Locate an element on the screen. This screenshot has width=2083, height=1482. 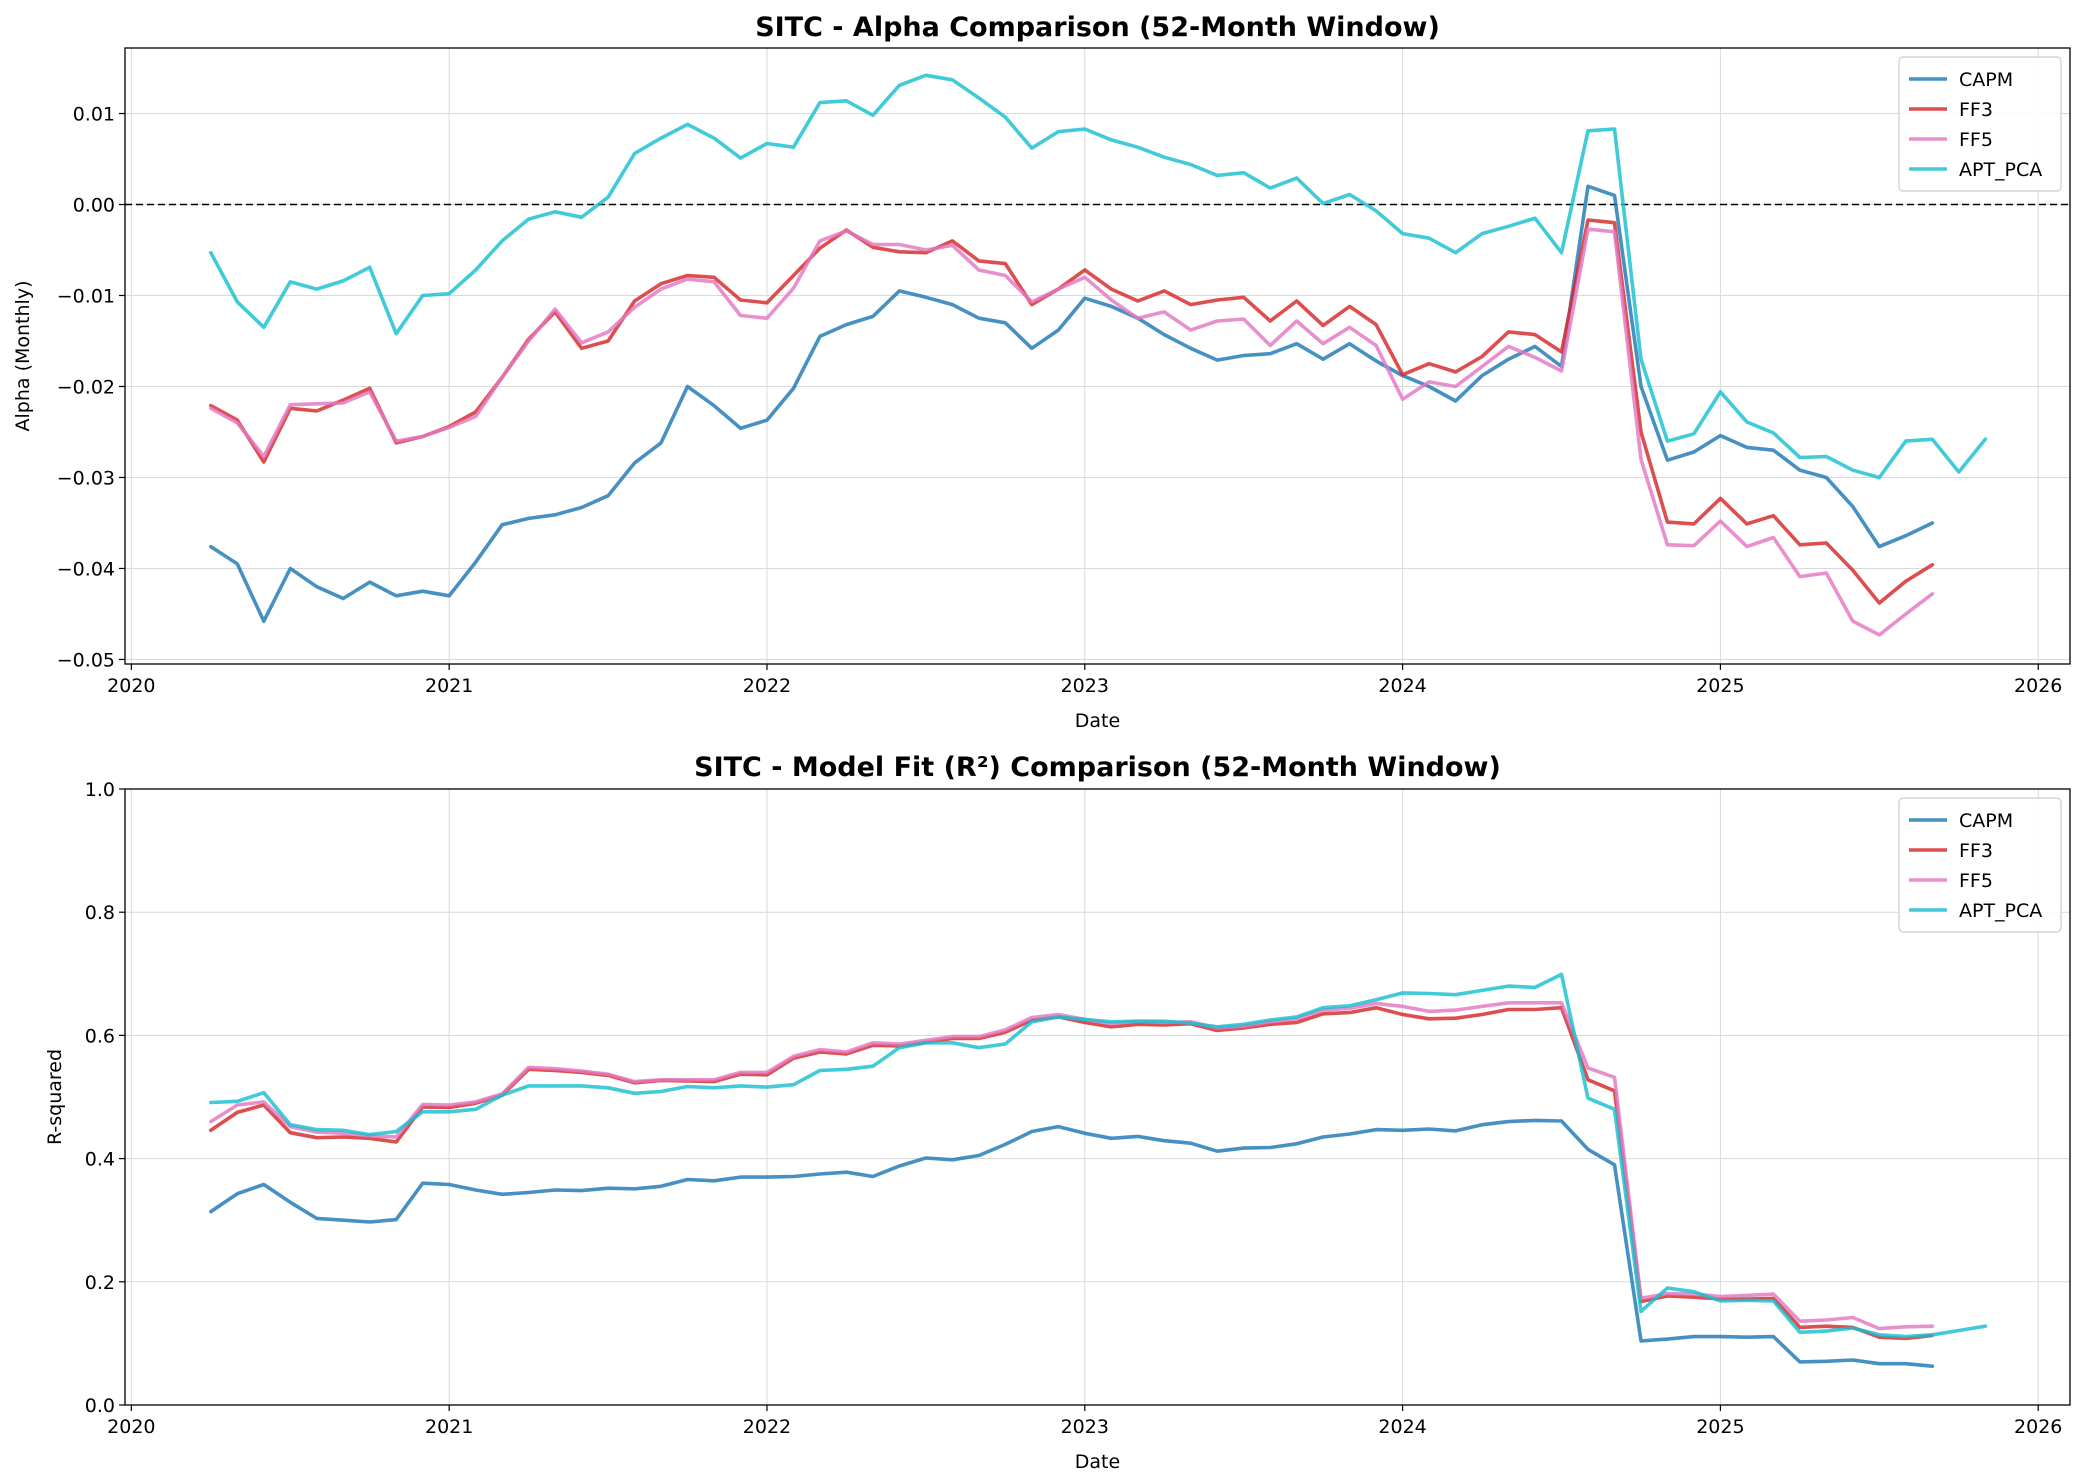
alpha-y-tick-label: −0.01 is located at coordinates (86, 296).